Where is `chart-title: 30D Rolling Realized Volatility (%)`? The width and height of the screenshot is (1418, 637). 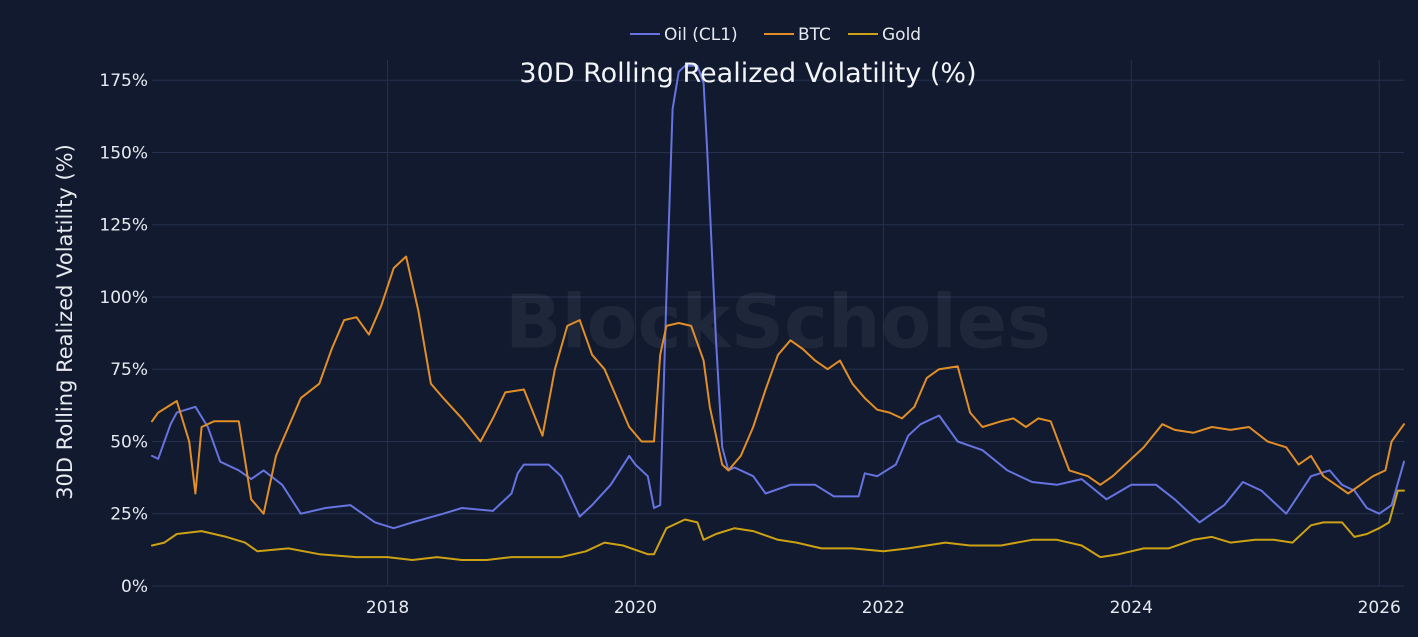 chart-title: 30D Rolling Realized Volatility (%) is located at coordinates (747, 73).